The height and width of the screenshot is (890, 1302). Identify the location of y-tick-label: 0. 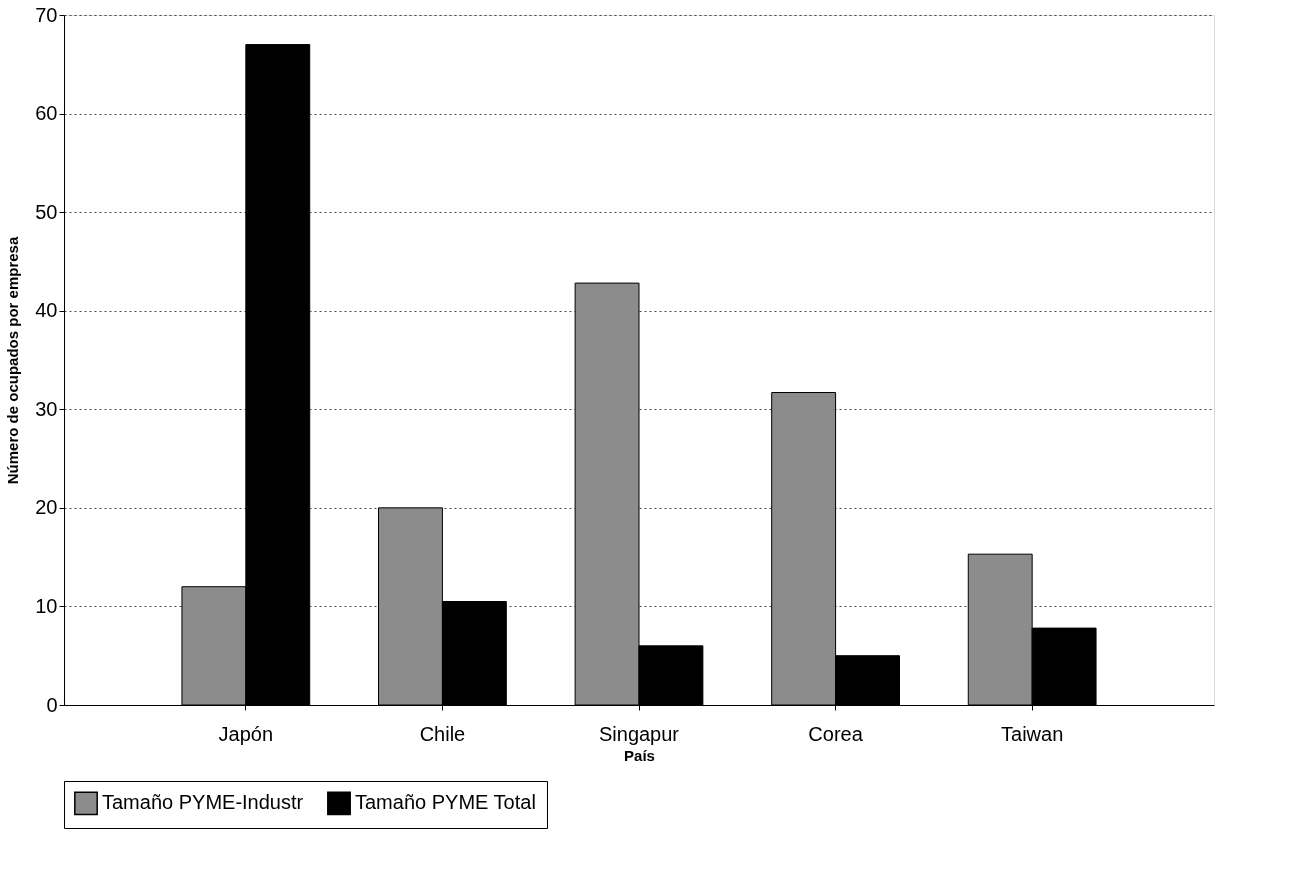
(52, 704).